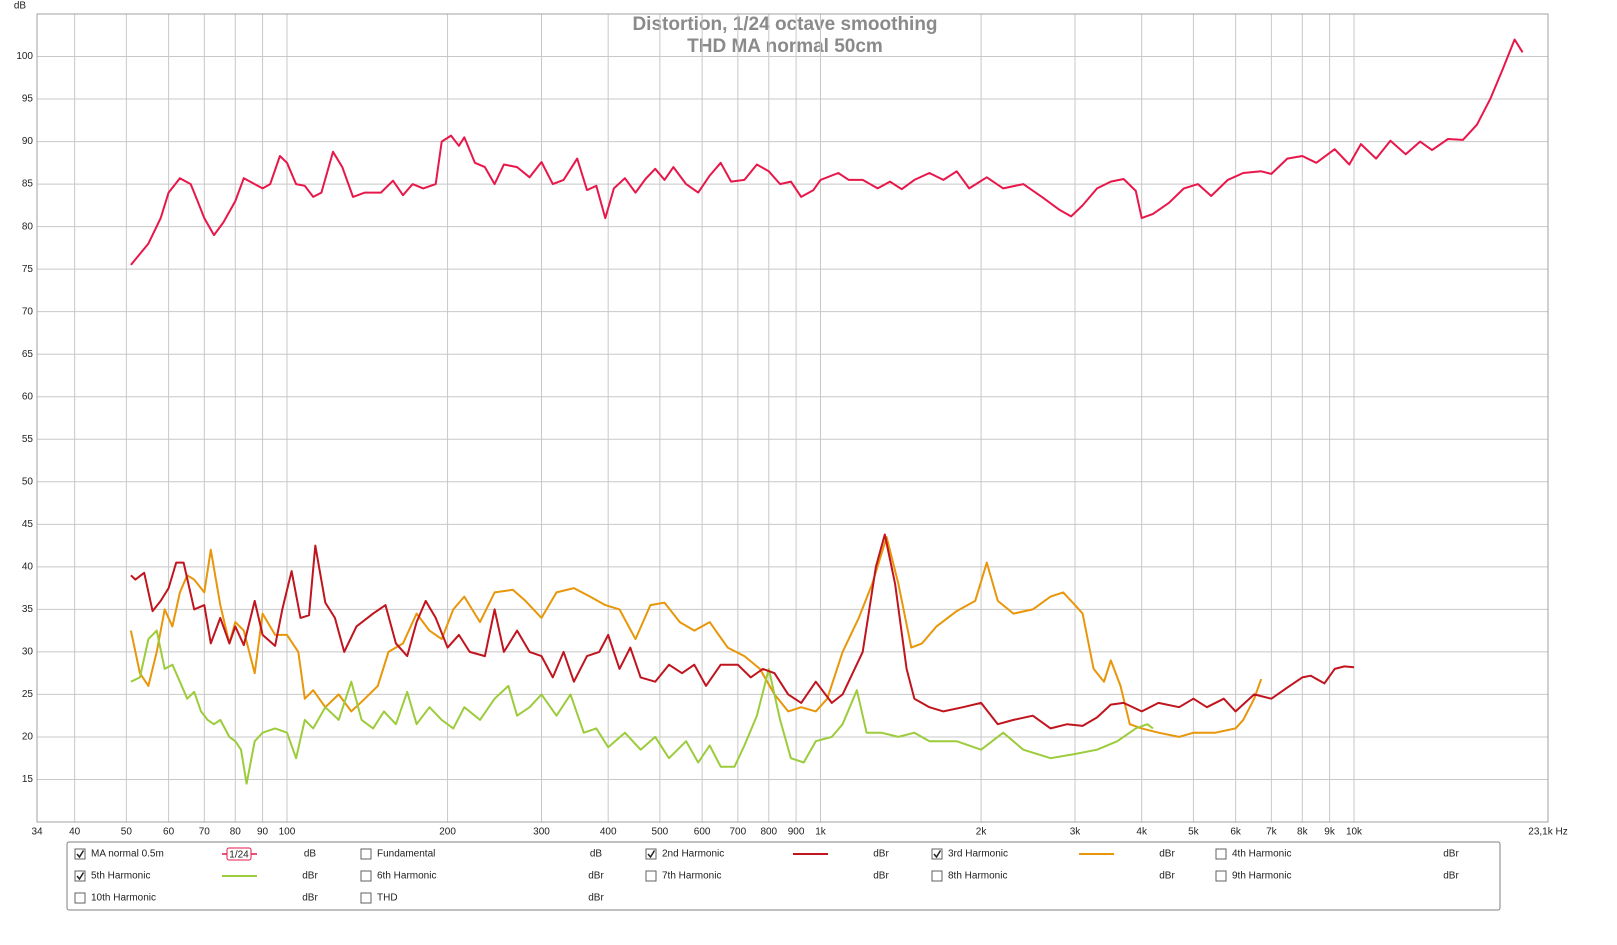 The height and width of the screenshot is (945, 1617). I want to click on legend-box, so click(783, 876).